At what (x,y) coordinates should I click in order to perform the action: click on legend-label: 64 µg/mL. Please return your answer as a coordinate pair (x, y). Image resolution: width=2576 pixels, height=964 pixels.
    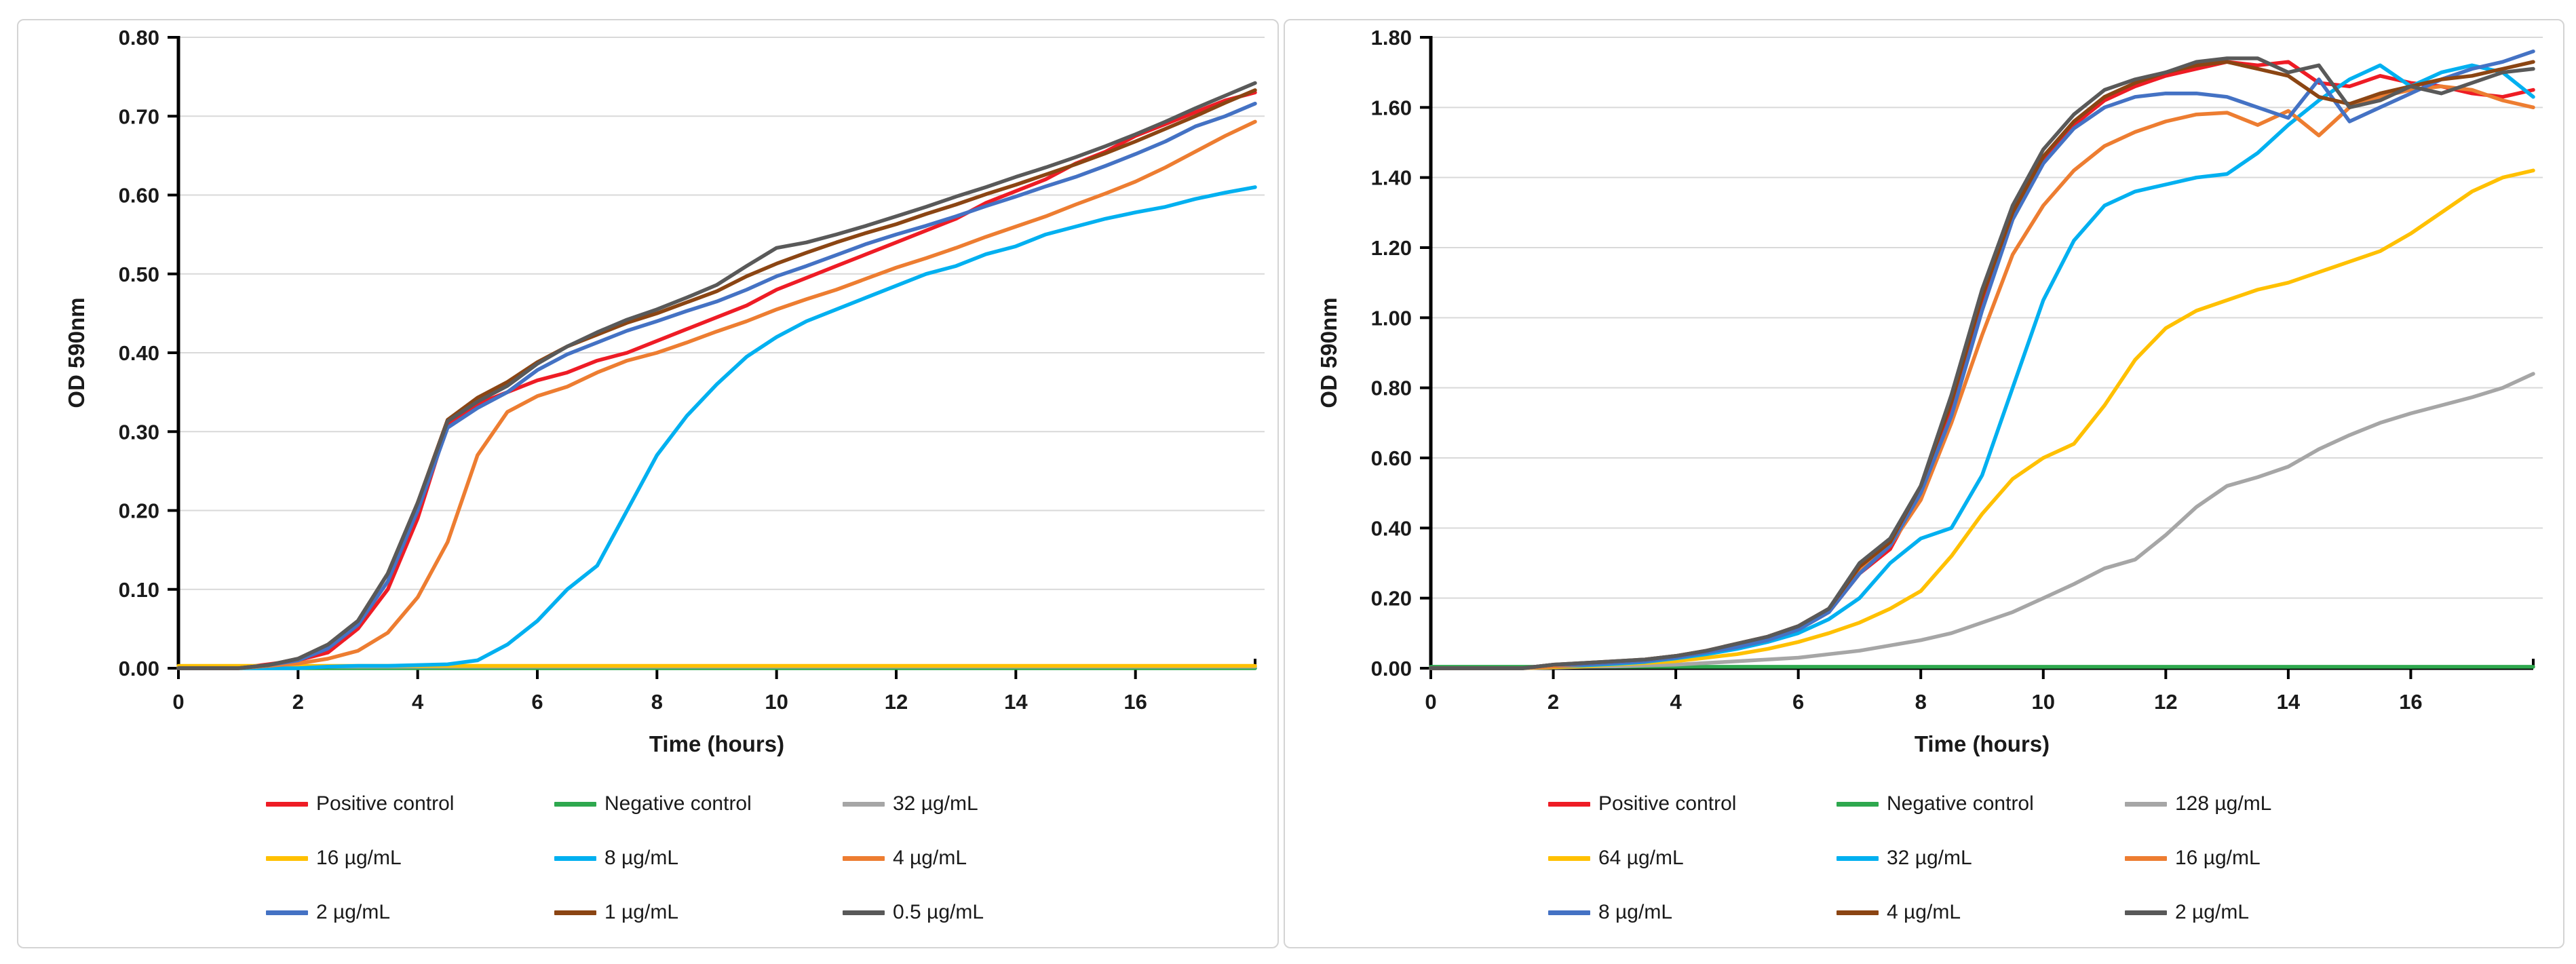
    Looking at the image, I should click on (1641, 858).